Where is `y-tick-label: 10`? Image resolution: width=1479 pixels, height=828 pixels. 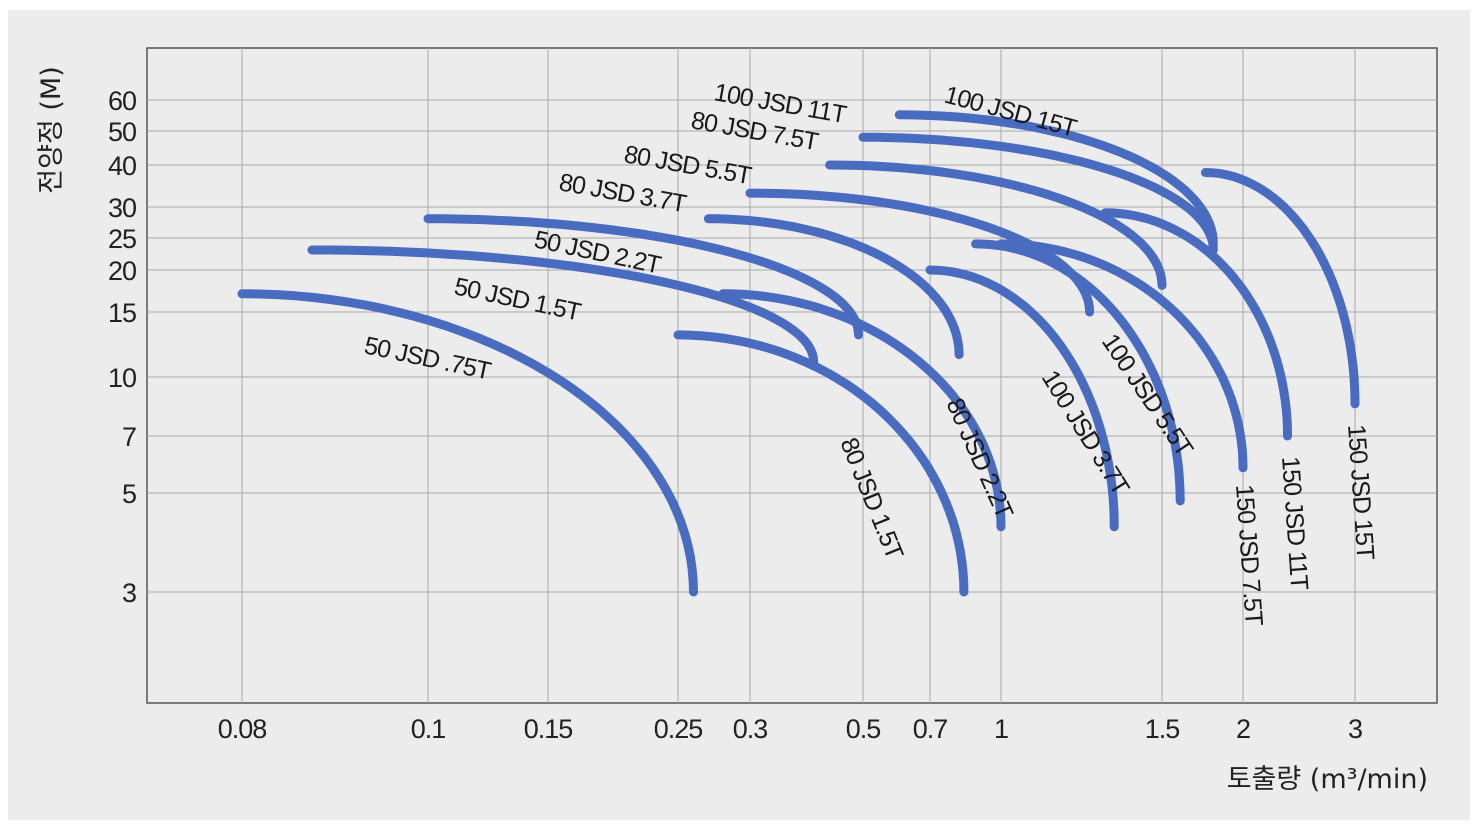
y-tick-label: 10 is located at coordinates (122, 378).